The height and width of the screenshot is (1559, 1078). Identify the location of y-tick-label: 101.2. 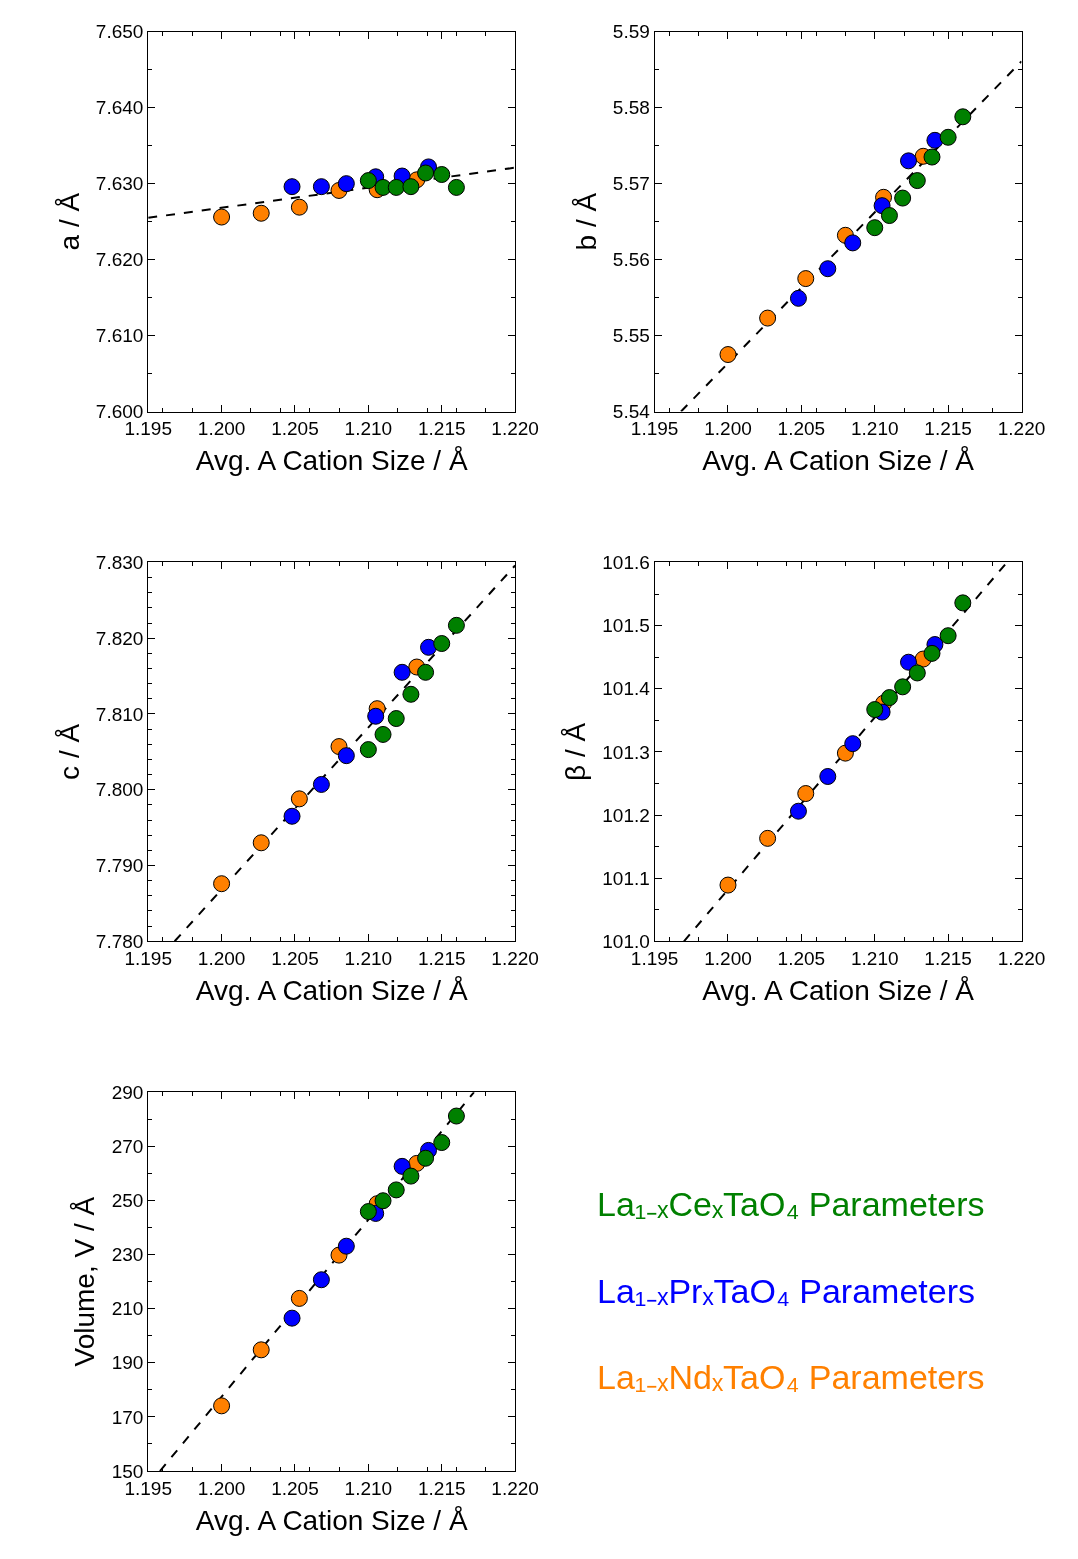
(626, 815).